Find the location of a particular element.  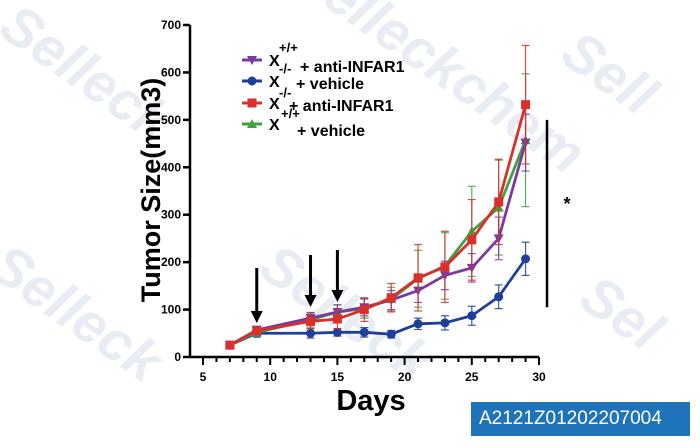

legend-item-1: X+/++ anti-INFAR1 is located at coordinates (323, 58).